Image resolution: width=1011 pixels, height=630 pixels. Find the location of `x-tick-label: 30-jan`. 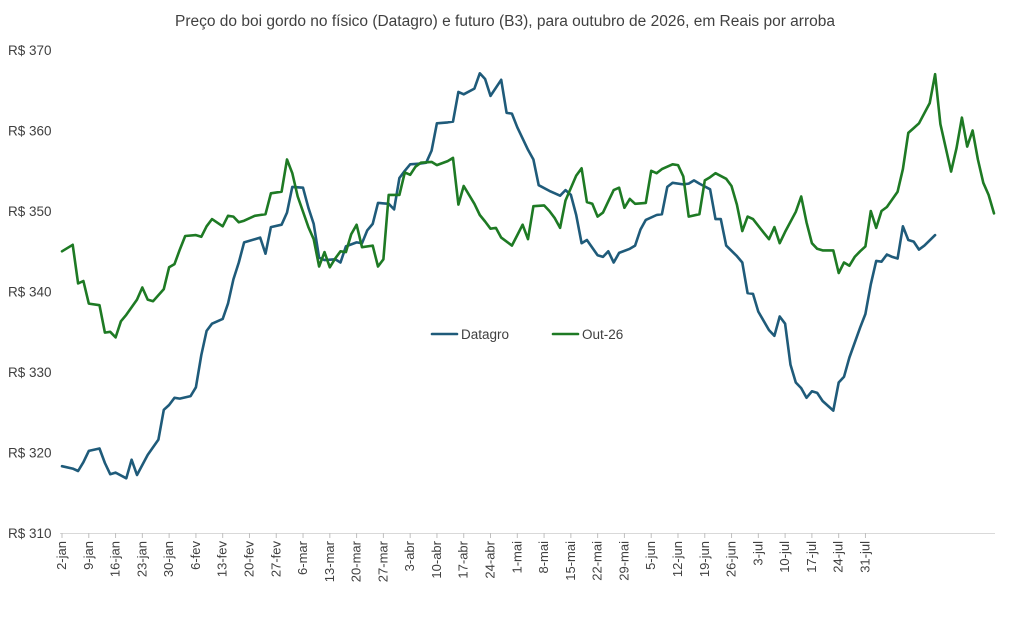

x-tick-label: 30-jan is located at coordinates (168, 559).